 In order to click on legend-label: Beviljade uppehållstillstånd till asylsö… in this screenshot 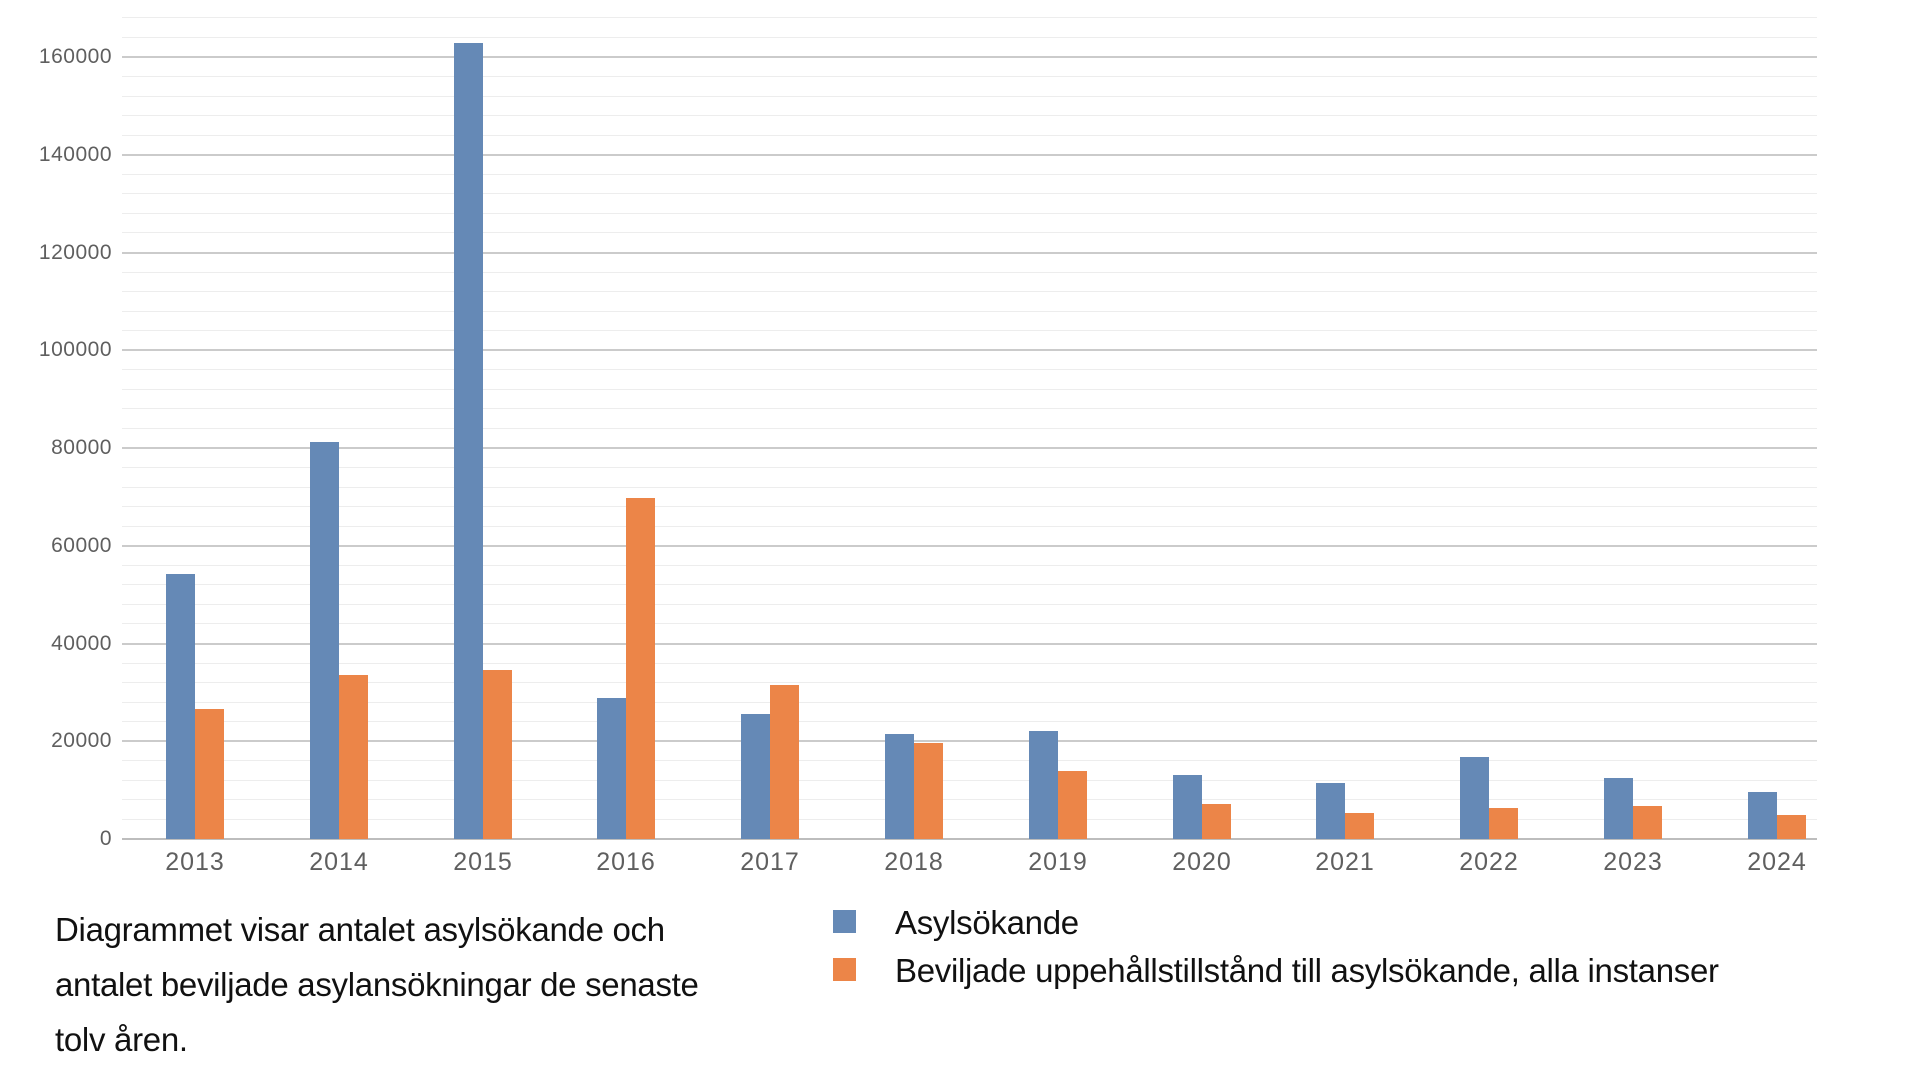, I will do `click(1307, 970)`.